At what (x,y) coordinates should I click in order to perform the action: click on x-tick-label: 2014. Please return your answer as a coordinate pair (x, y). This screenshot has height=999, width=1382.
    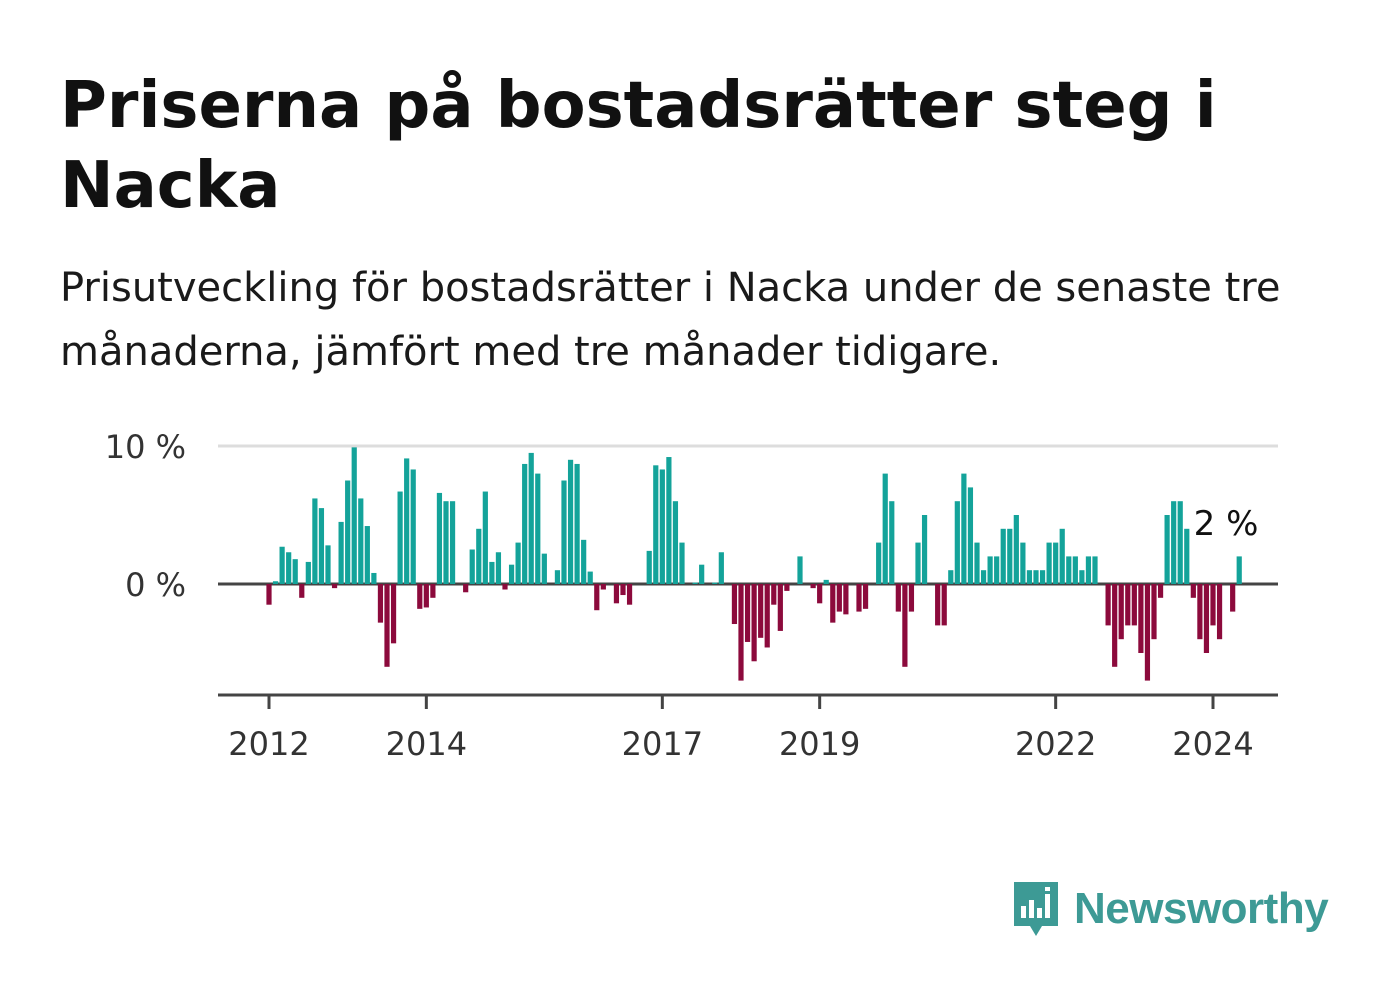
    Looking at the image, I should click on (426, 744).